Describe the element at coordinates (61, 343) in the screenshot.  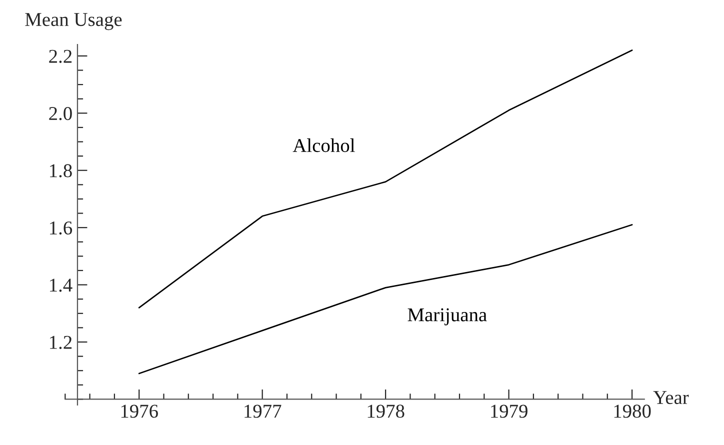
I see `y-tick-label: 1.2` at that location.